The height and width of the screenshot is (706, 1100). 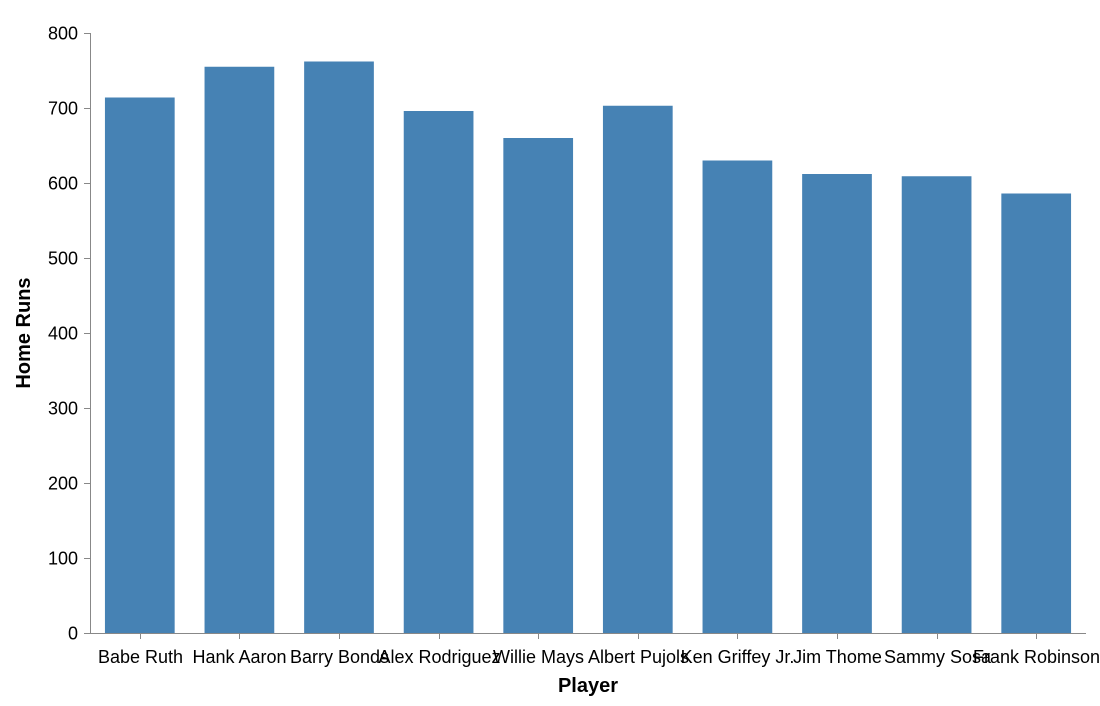 I want to click on x-tick-label-barry-bonds: Barry Bonds, so click(x=339, y=657).